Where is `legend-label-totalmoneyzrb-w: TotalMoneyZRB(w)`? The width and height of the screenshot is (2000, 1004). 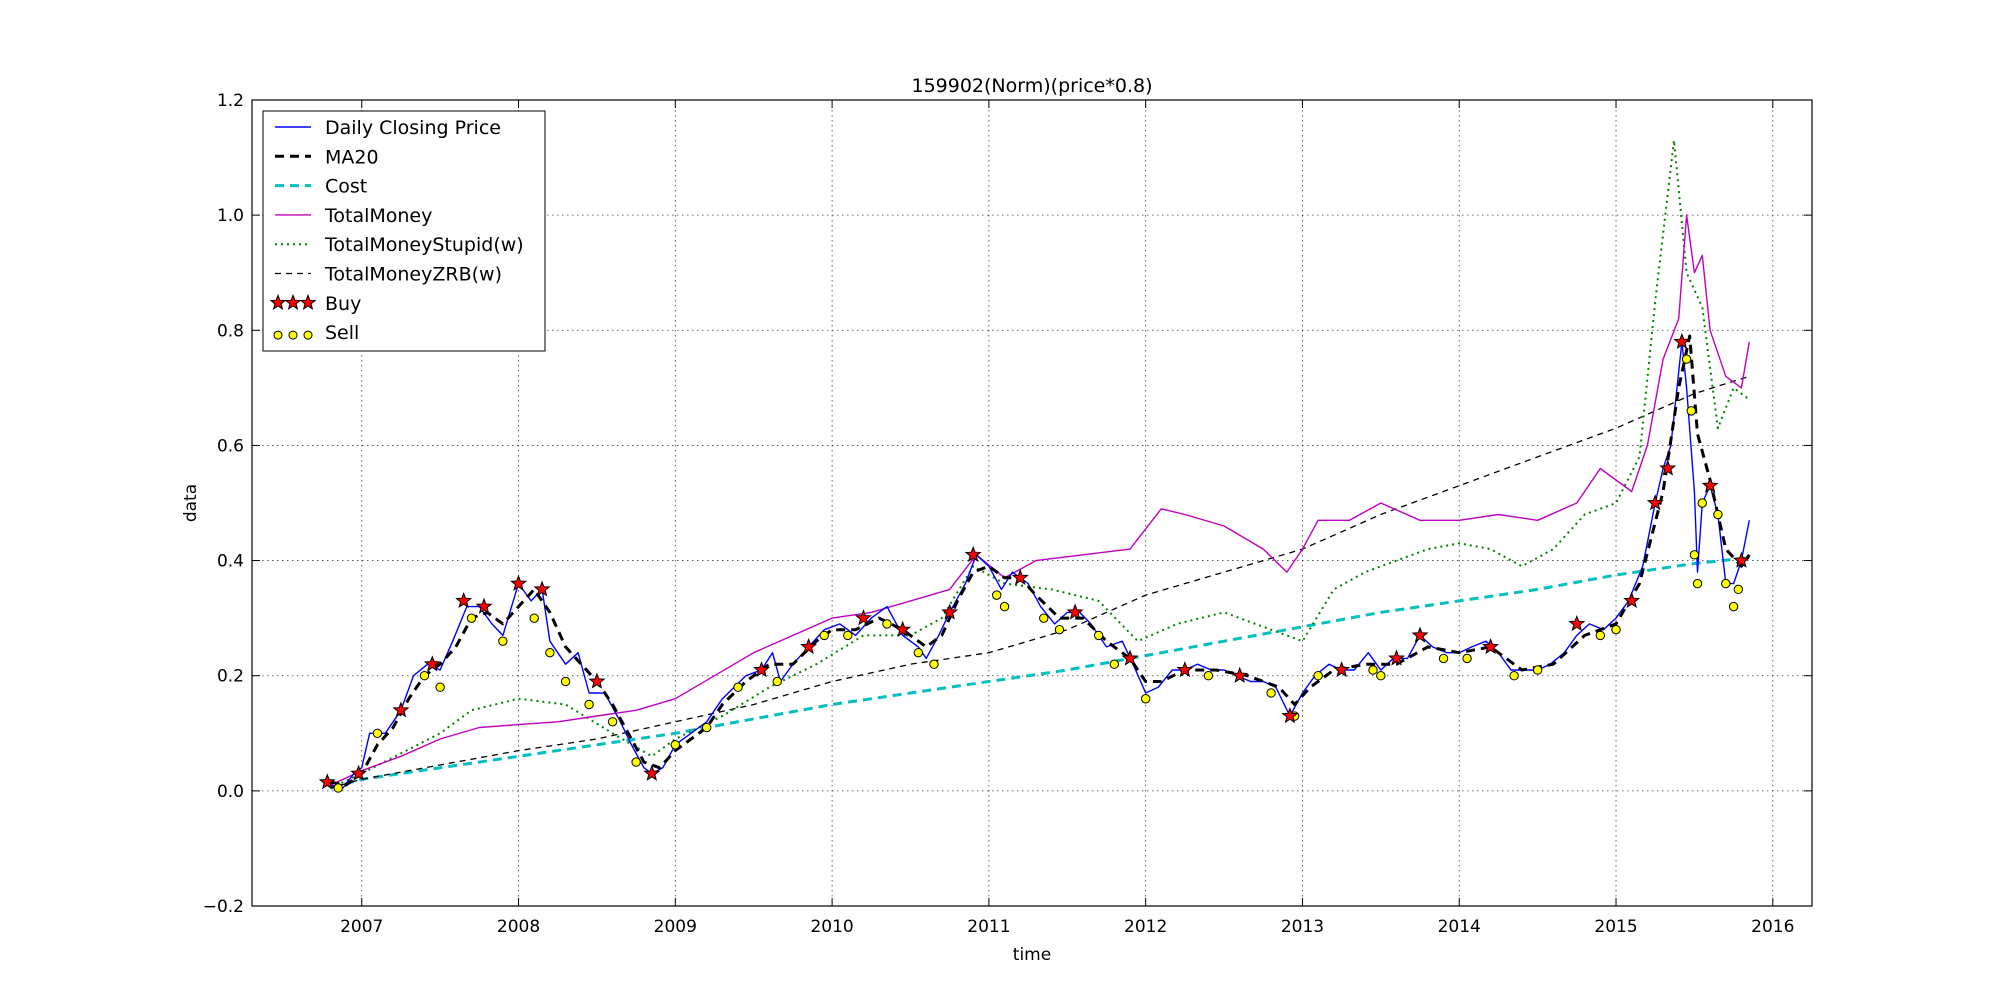 legend-label-totalmoneyzrb-w: TotalMoneyZRB(w) is located at coordinates (413, 275).